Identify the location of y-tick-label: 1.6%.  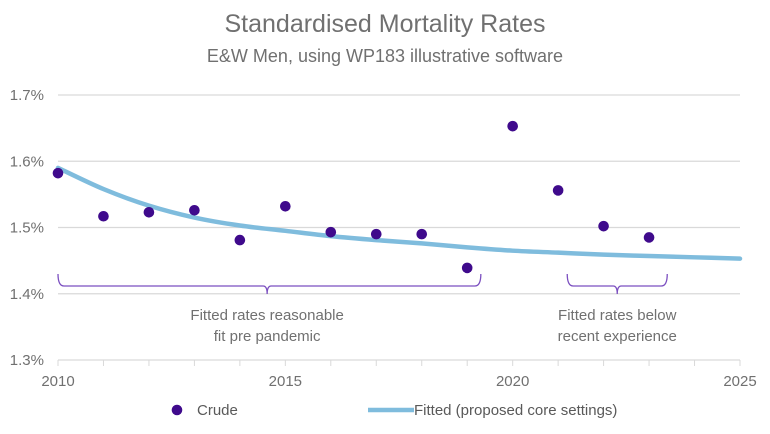
(27, 161).